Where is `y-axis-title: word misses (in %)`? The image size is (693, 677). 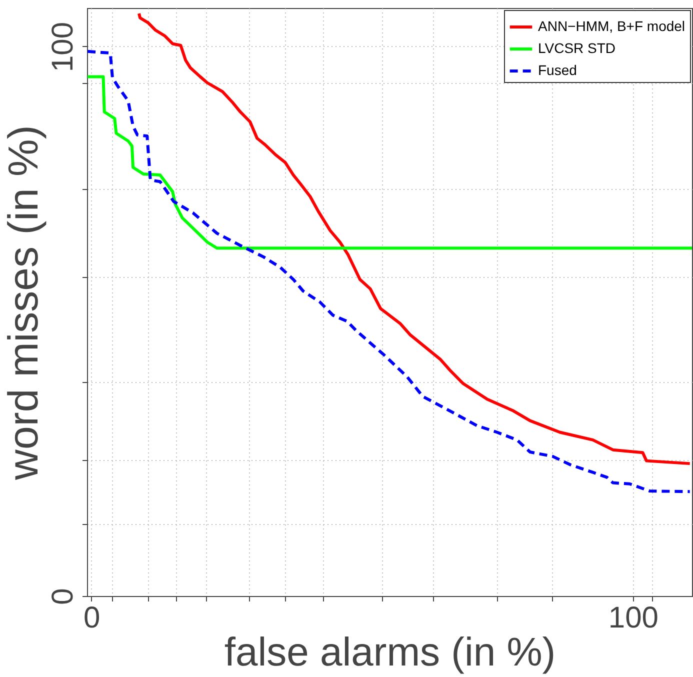
y-axis-title: word misses (in %) is located at coordinates (23, 303).